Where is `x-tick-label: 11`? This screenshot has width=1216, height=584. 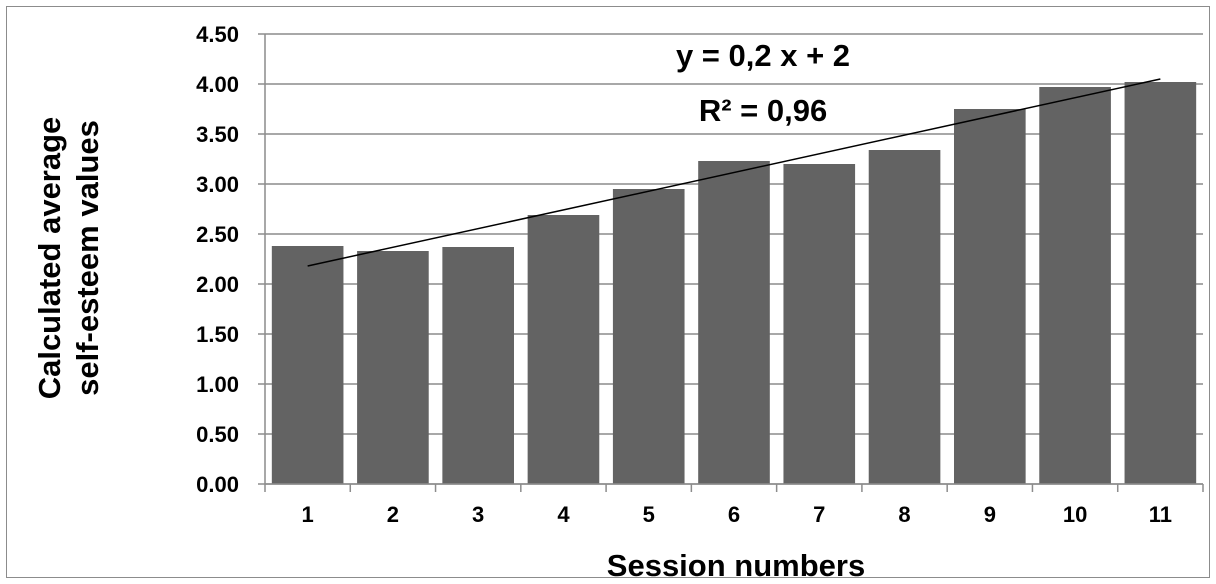 x-tick-label: 11 is located at coordinates (1160, 514).